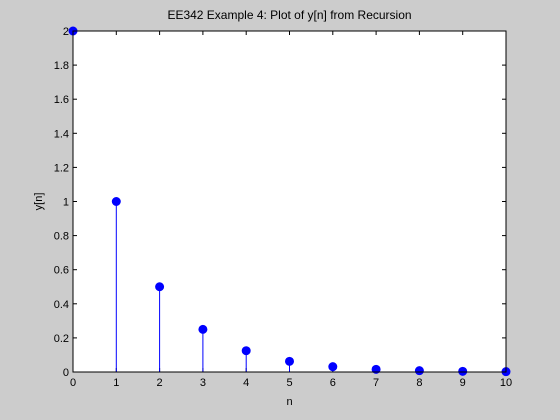  I want to click on y-axis-label: y[n], so click(39, 202).